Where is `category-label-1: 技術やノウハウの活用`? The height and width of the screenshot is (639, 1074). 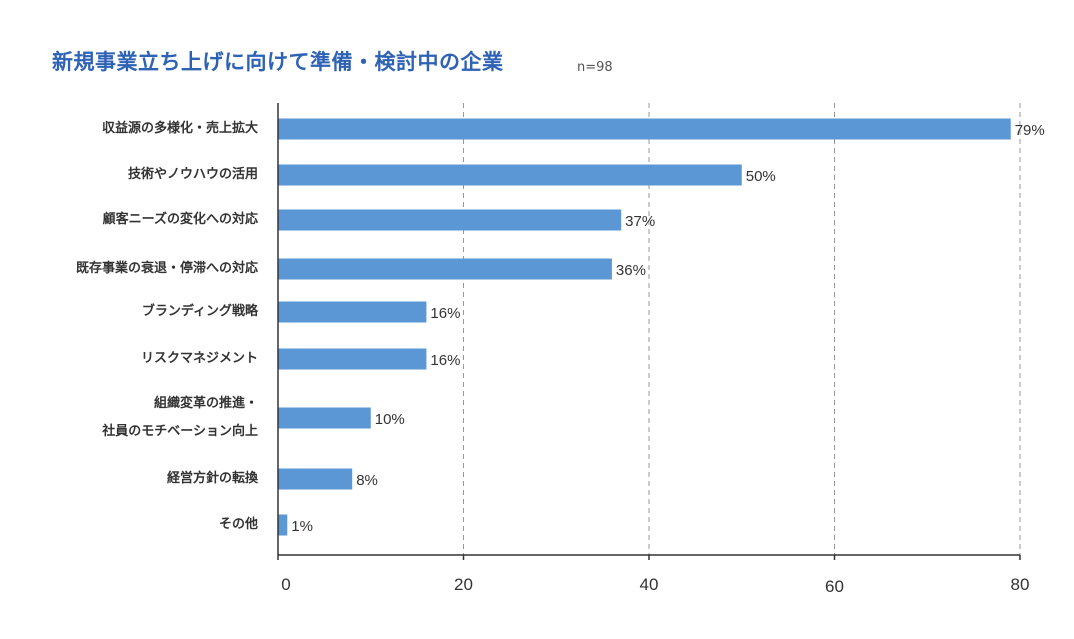 category-label-1: 技術やノウハウの活用 is located at coordinates (192, 174).